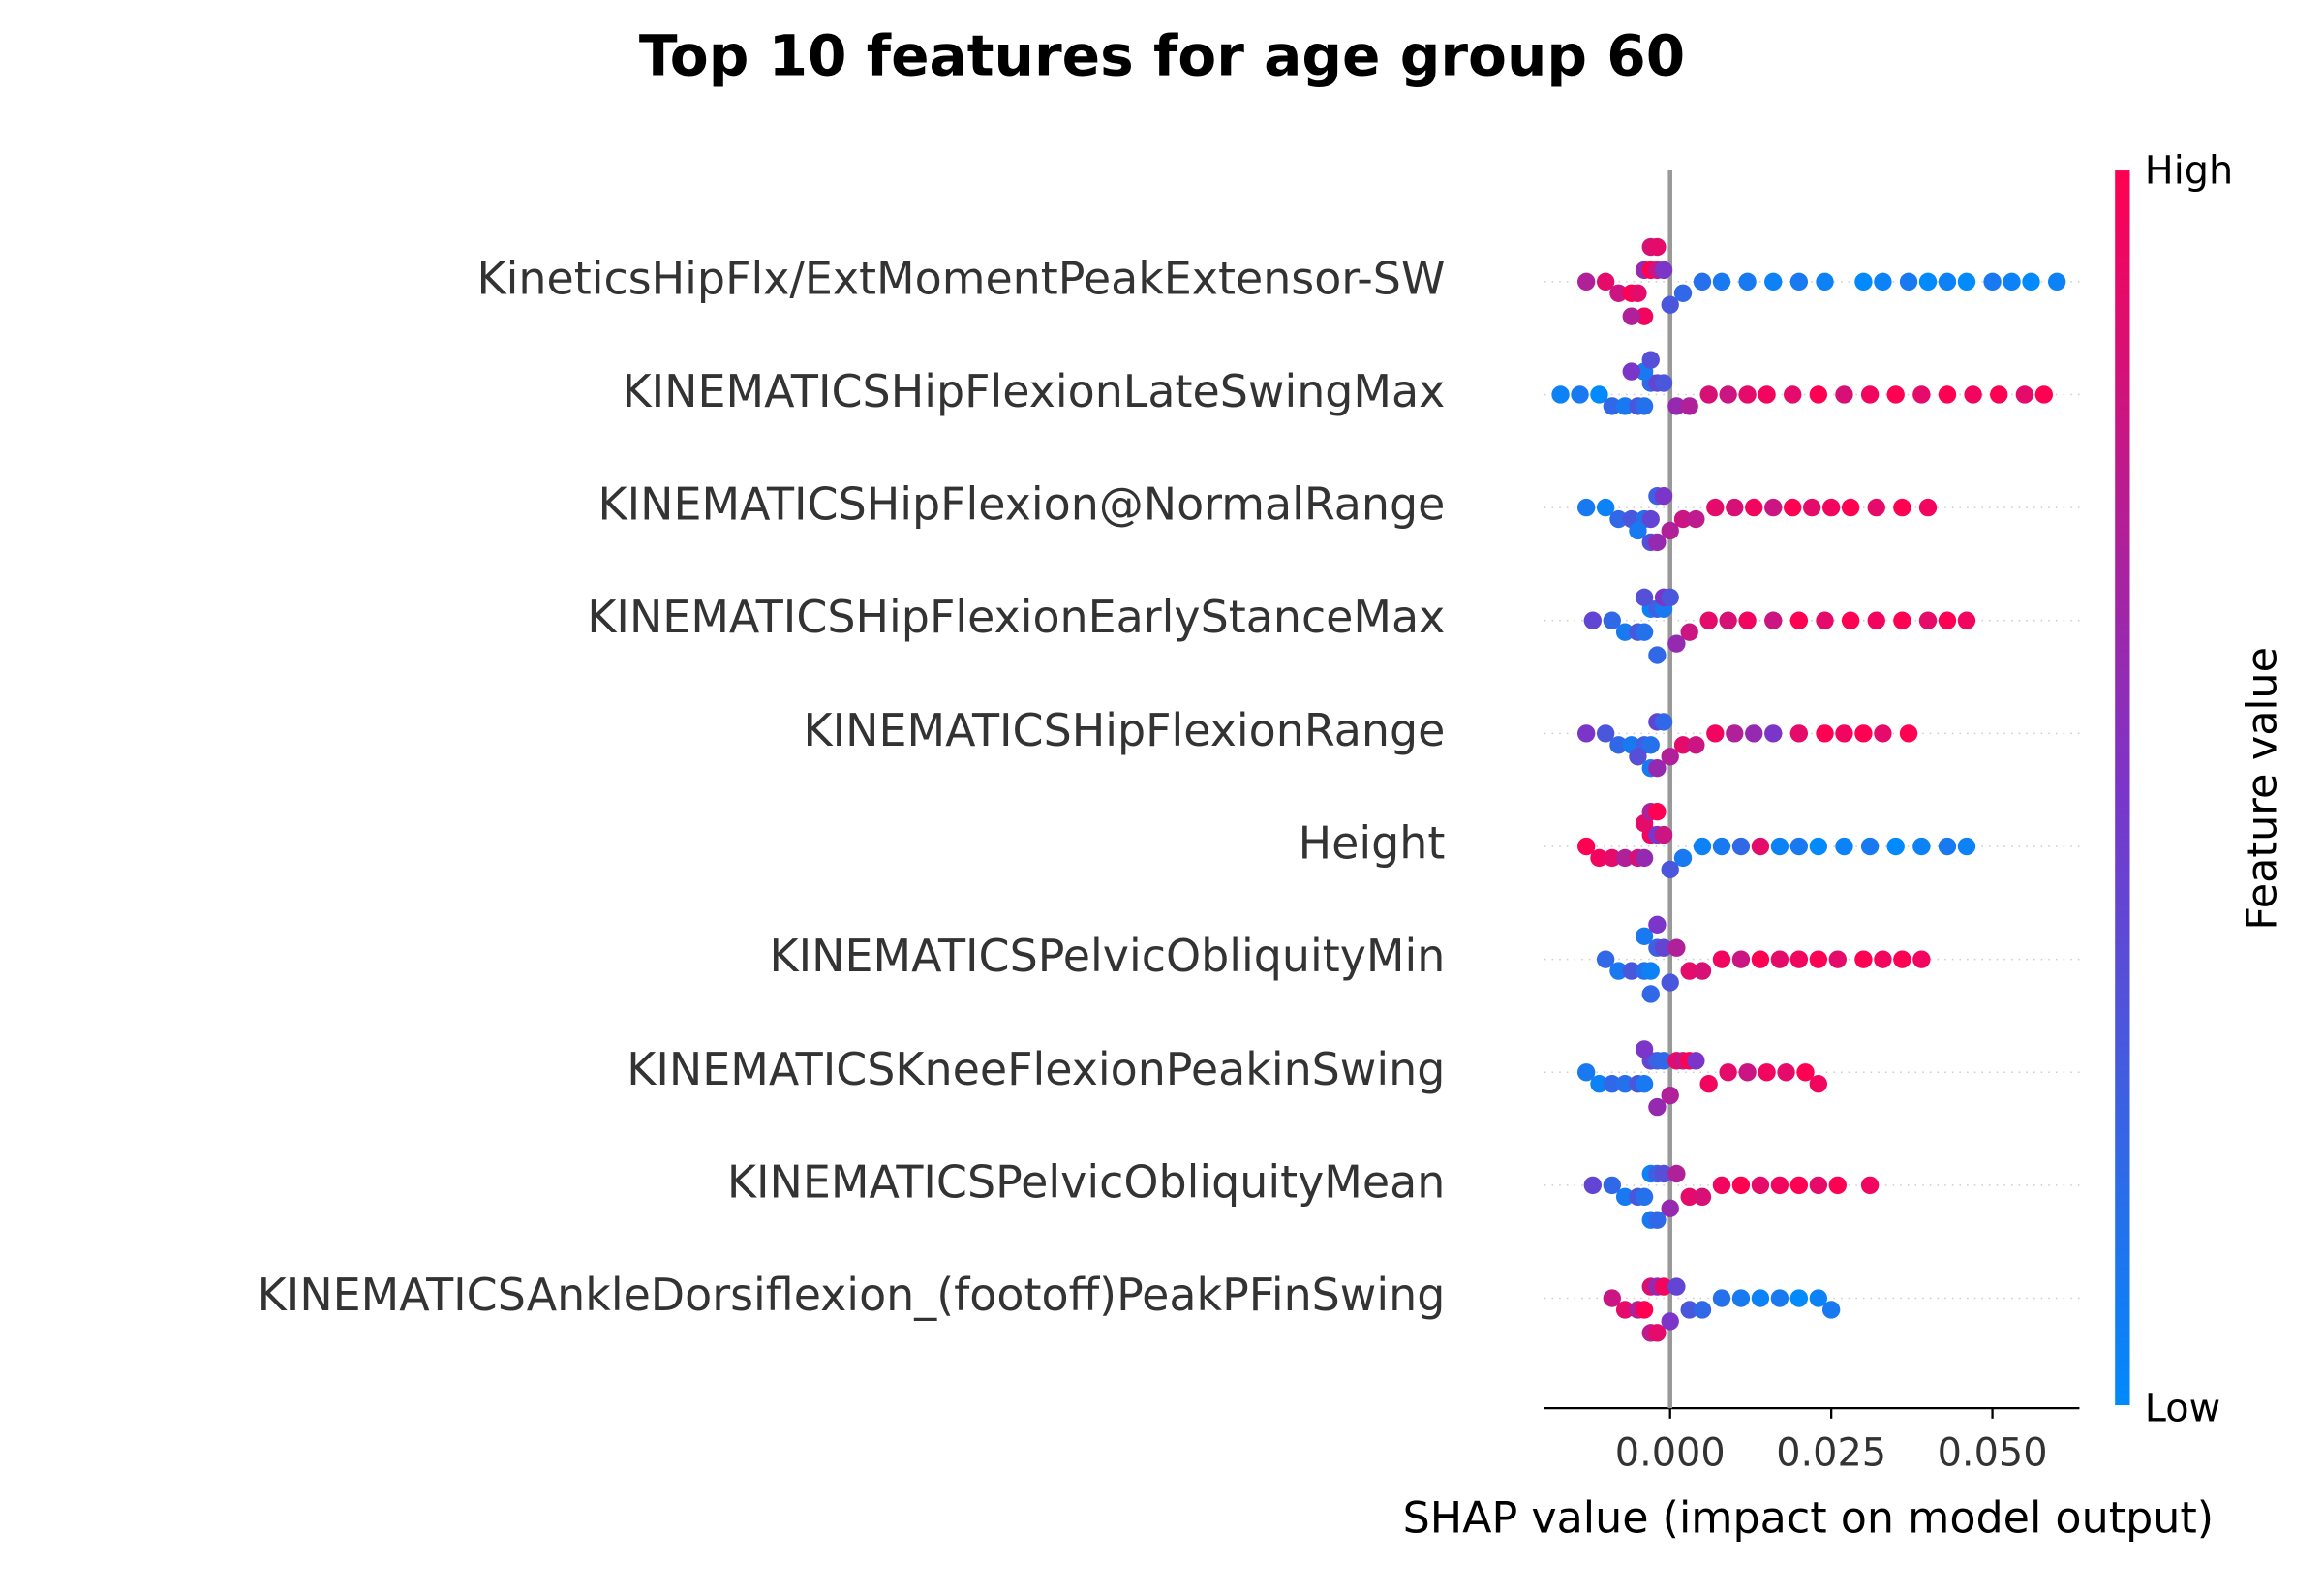  Describe the element at coordinates (1162, 55) in the screenshot. I see `chart-title: Top 10 features for age group 60` at that location.